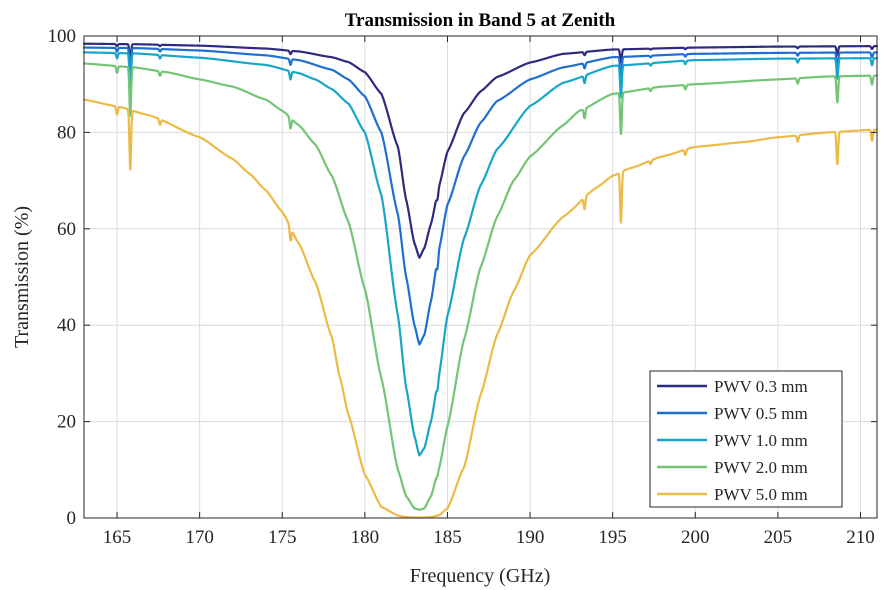 This screenshot has width=882, height=590. What do you see at coordinates (66, 325) in the screenshot?
I see `y-tick-label: 40` at bounding box center [66, 325].